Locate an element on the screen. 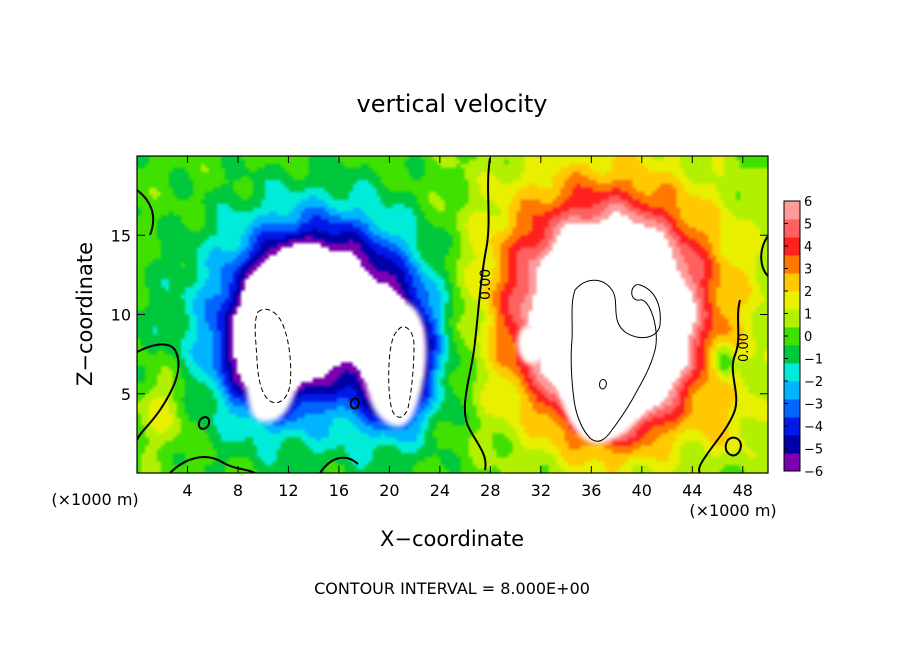 The width and height of the screenshot is (904, 654). x-tick-label: 40 is located at coordinates (642, 490).